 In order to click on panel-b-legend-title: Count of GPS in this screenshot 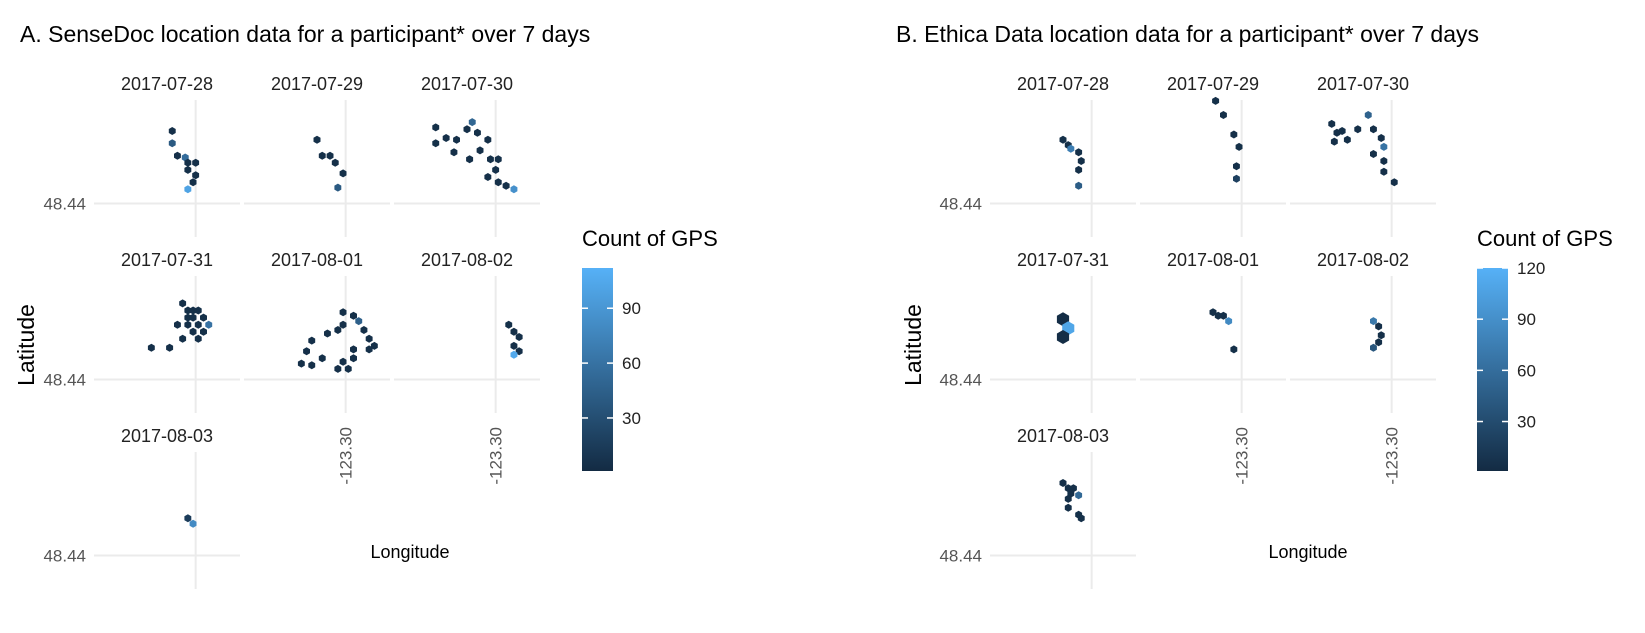, I will do `click(1545, 238)`.